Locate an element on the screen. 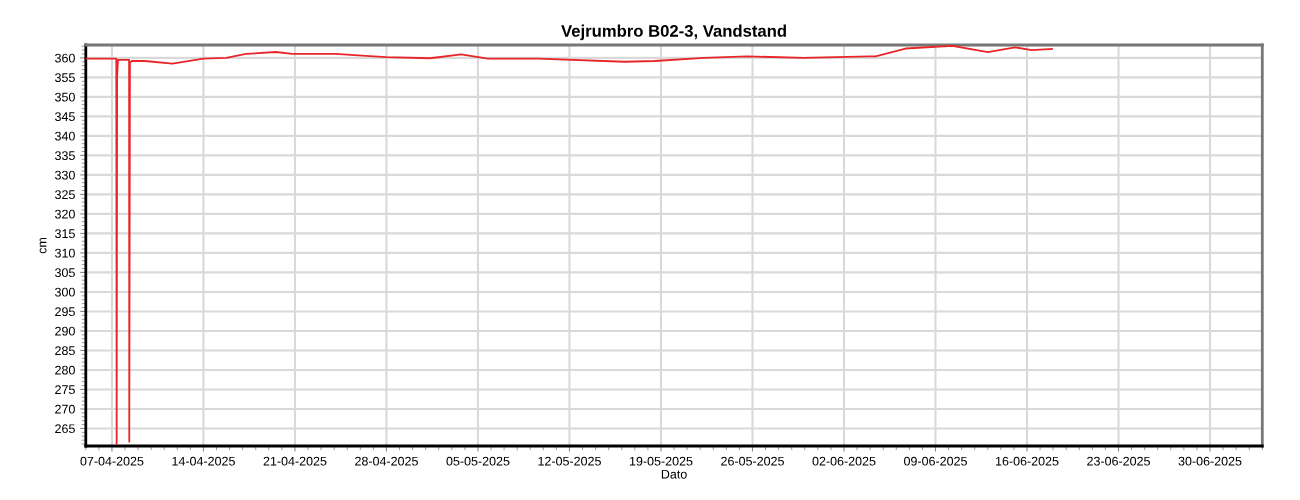  x-tick-label: 30-06-2025 is located at coordinates (1210, 461).